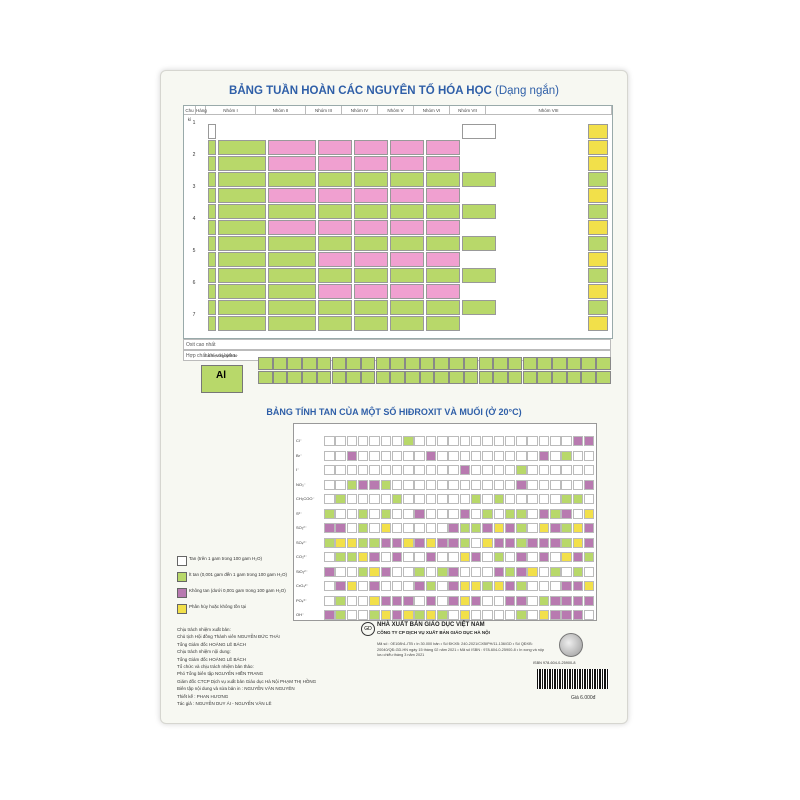 This screenshot has width=800, height=800. Describe the element at coordinates (237, 564) in the screenshot. I see `legend-item: Tan (trên 1 gam trong 100 gam H₂O)` at that location.